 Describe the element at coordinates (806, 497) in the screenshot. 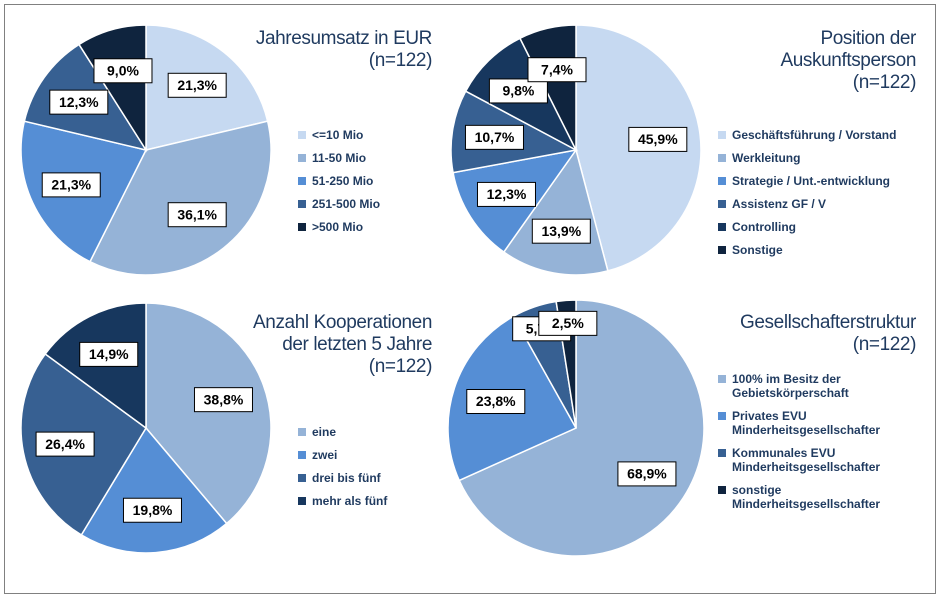

I see `legend-label: sonstige Minderheitsgesellschafter` at that location.